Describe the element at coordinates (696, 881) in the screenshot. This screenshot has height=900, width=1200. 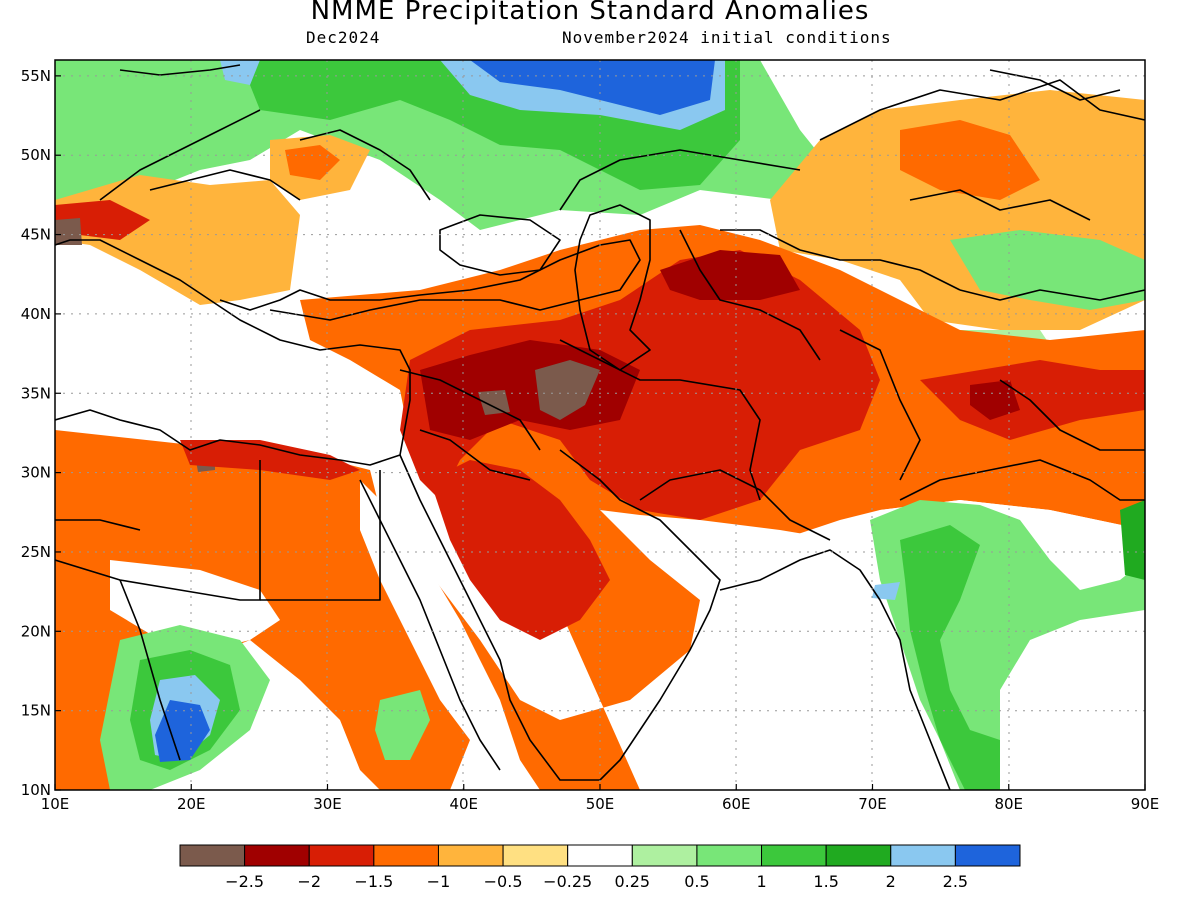
I see `colorbar-label: 0.5` at that location.